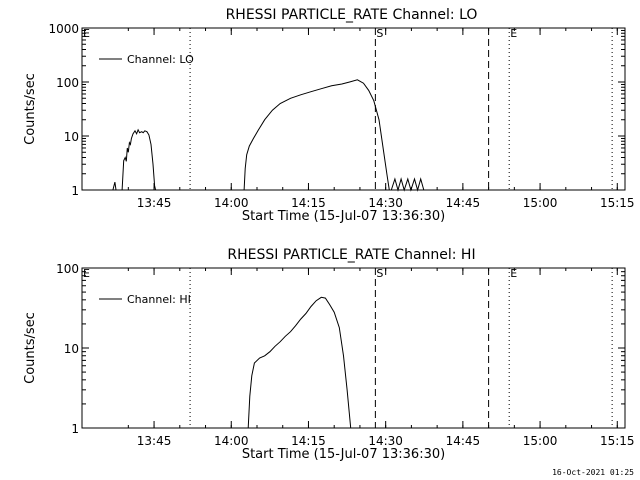 The image size is (640, 480). I want to click on chart-title: RHESSI PARTICLE_RATE Channel: HI, so click(351, 255).